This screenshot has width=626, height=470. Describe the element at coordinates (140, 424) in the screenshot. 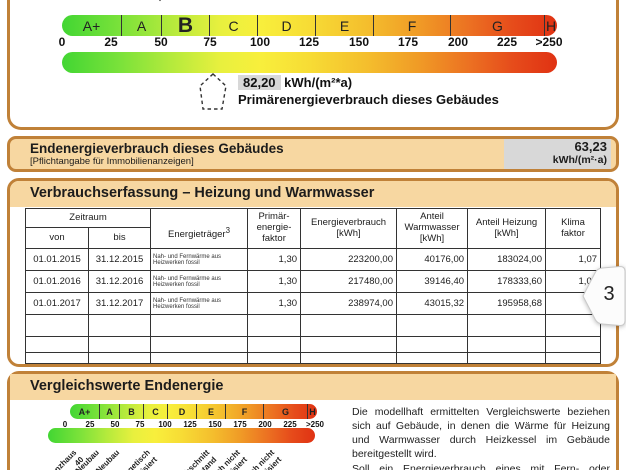

I see `vg-tick-75: 75` at that location.